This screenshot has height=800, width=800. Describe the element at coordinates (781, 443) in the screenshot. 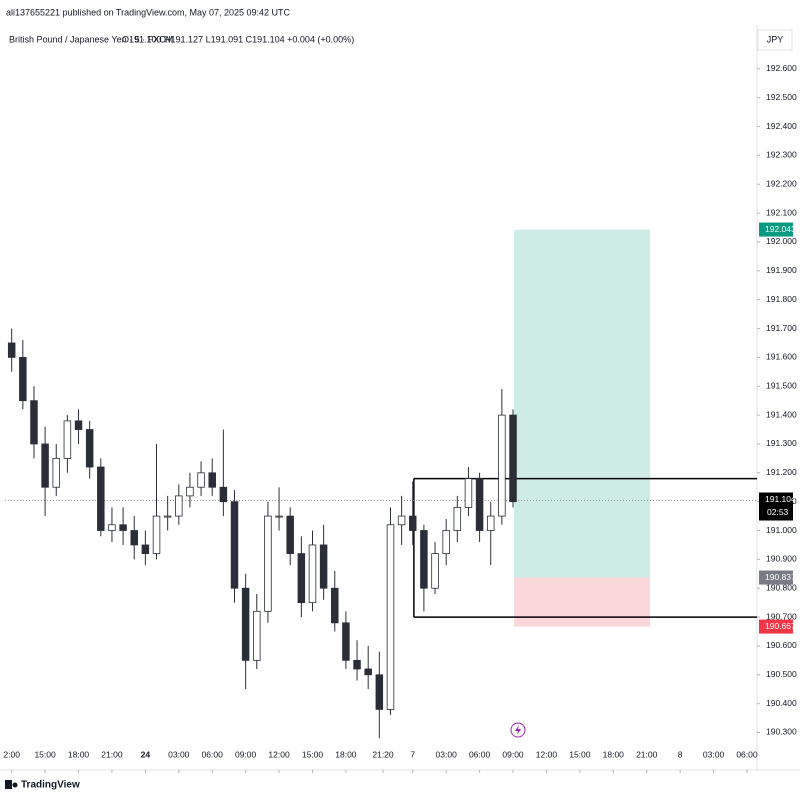

I see `y-tick-label: 191.300` at that location.